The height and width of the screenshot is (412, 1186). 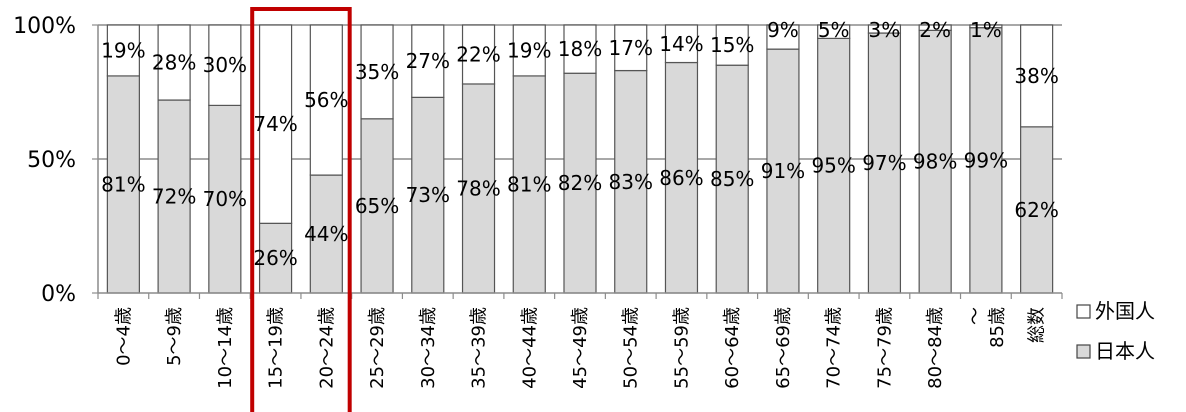 What do you see at coordinates (326, 234) in the screenshot?
I see `data-label-japanese: 44%` at bounding box center [326, 234].